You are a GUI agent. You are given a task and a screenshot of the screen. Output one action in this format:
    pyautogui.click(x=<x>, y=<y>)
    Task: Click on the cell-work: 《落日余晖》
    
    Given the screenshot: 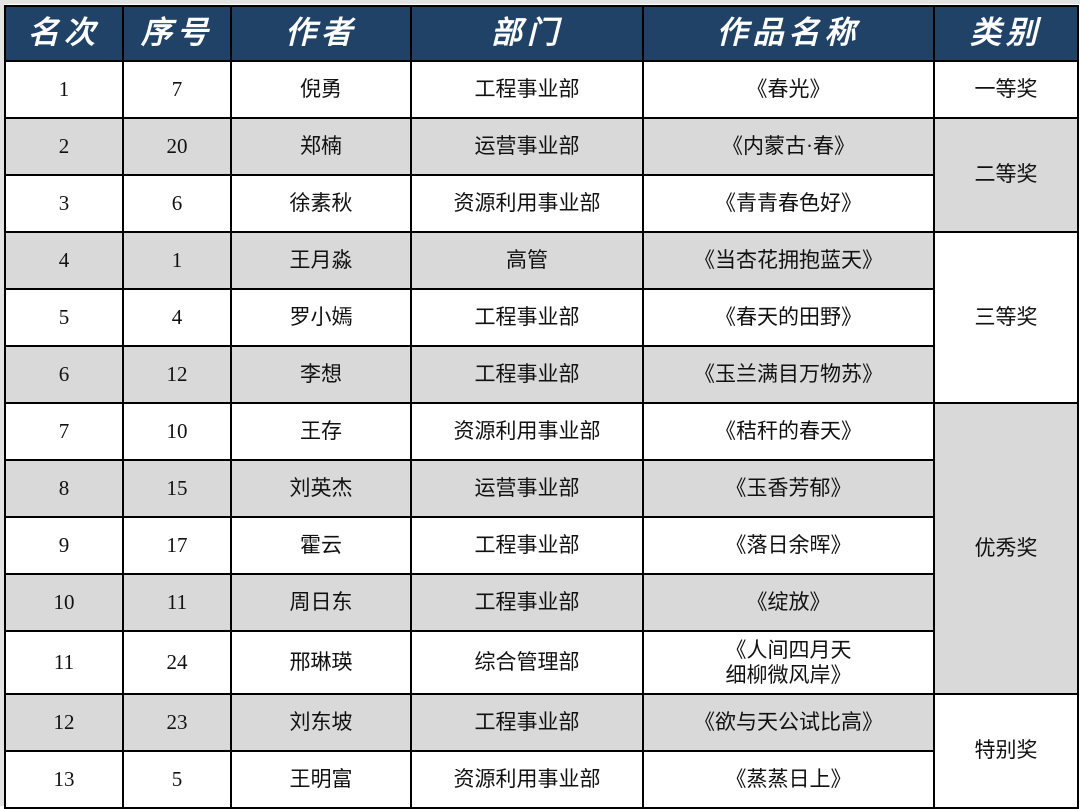 What is the action you would take?
    pyautogui.click(x=788, y=545)
    